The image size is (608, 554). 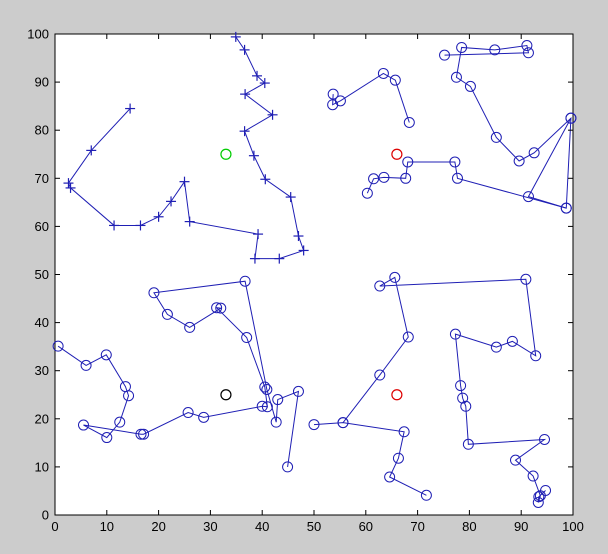 I want to click on special-marker-layer, so click(x=311, y=274).